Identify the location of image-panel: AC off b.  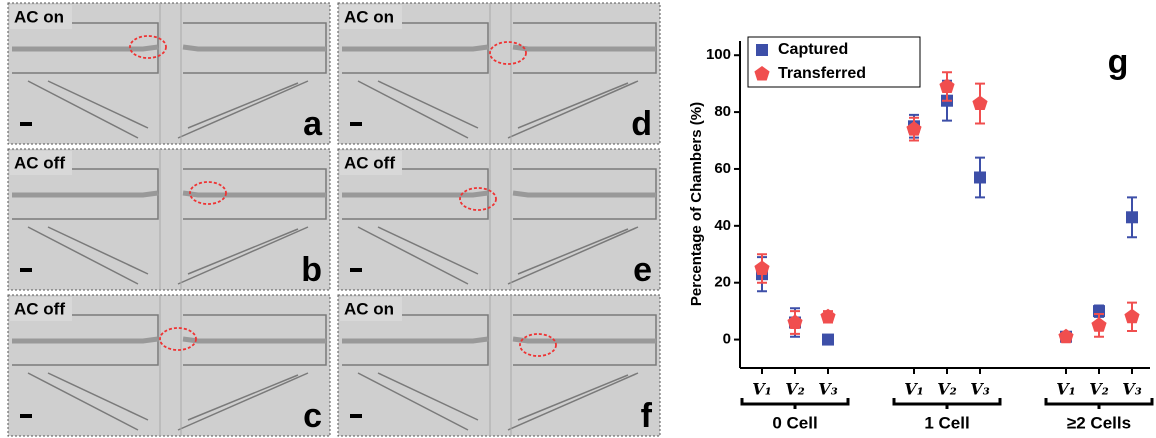
(169, 219).